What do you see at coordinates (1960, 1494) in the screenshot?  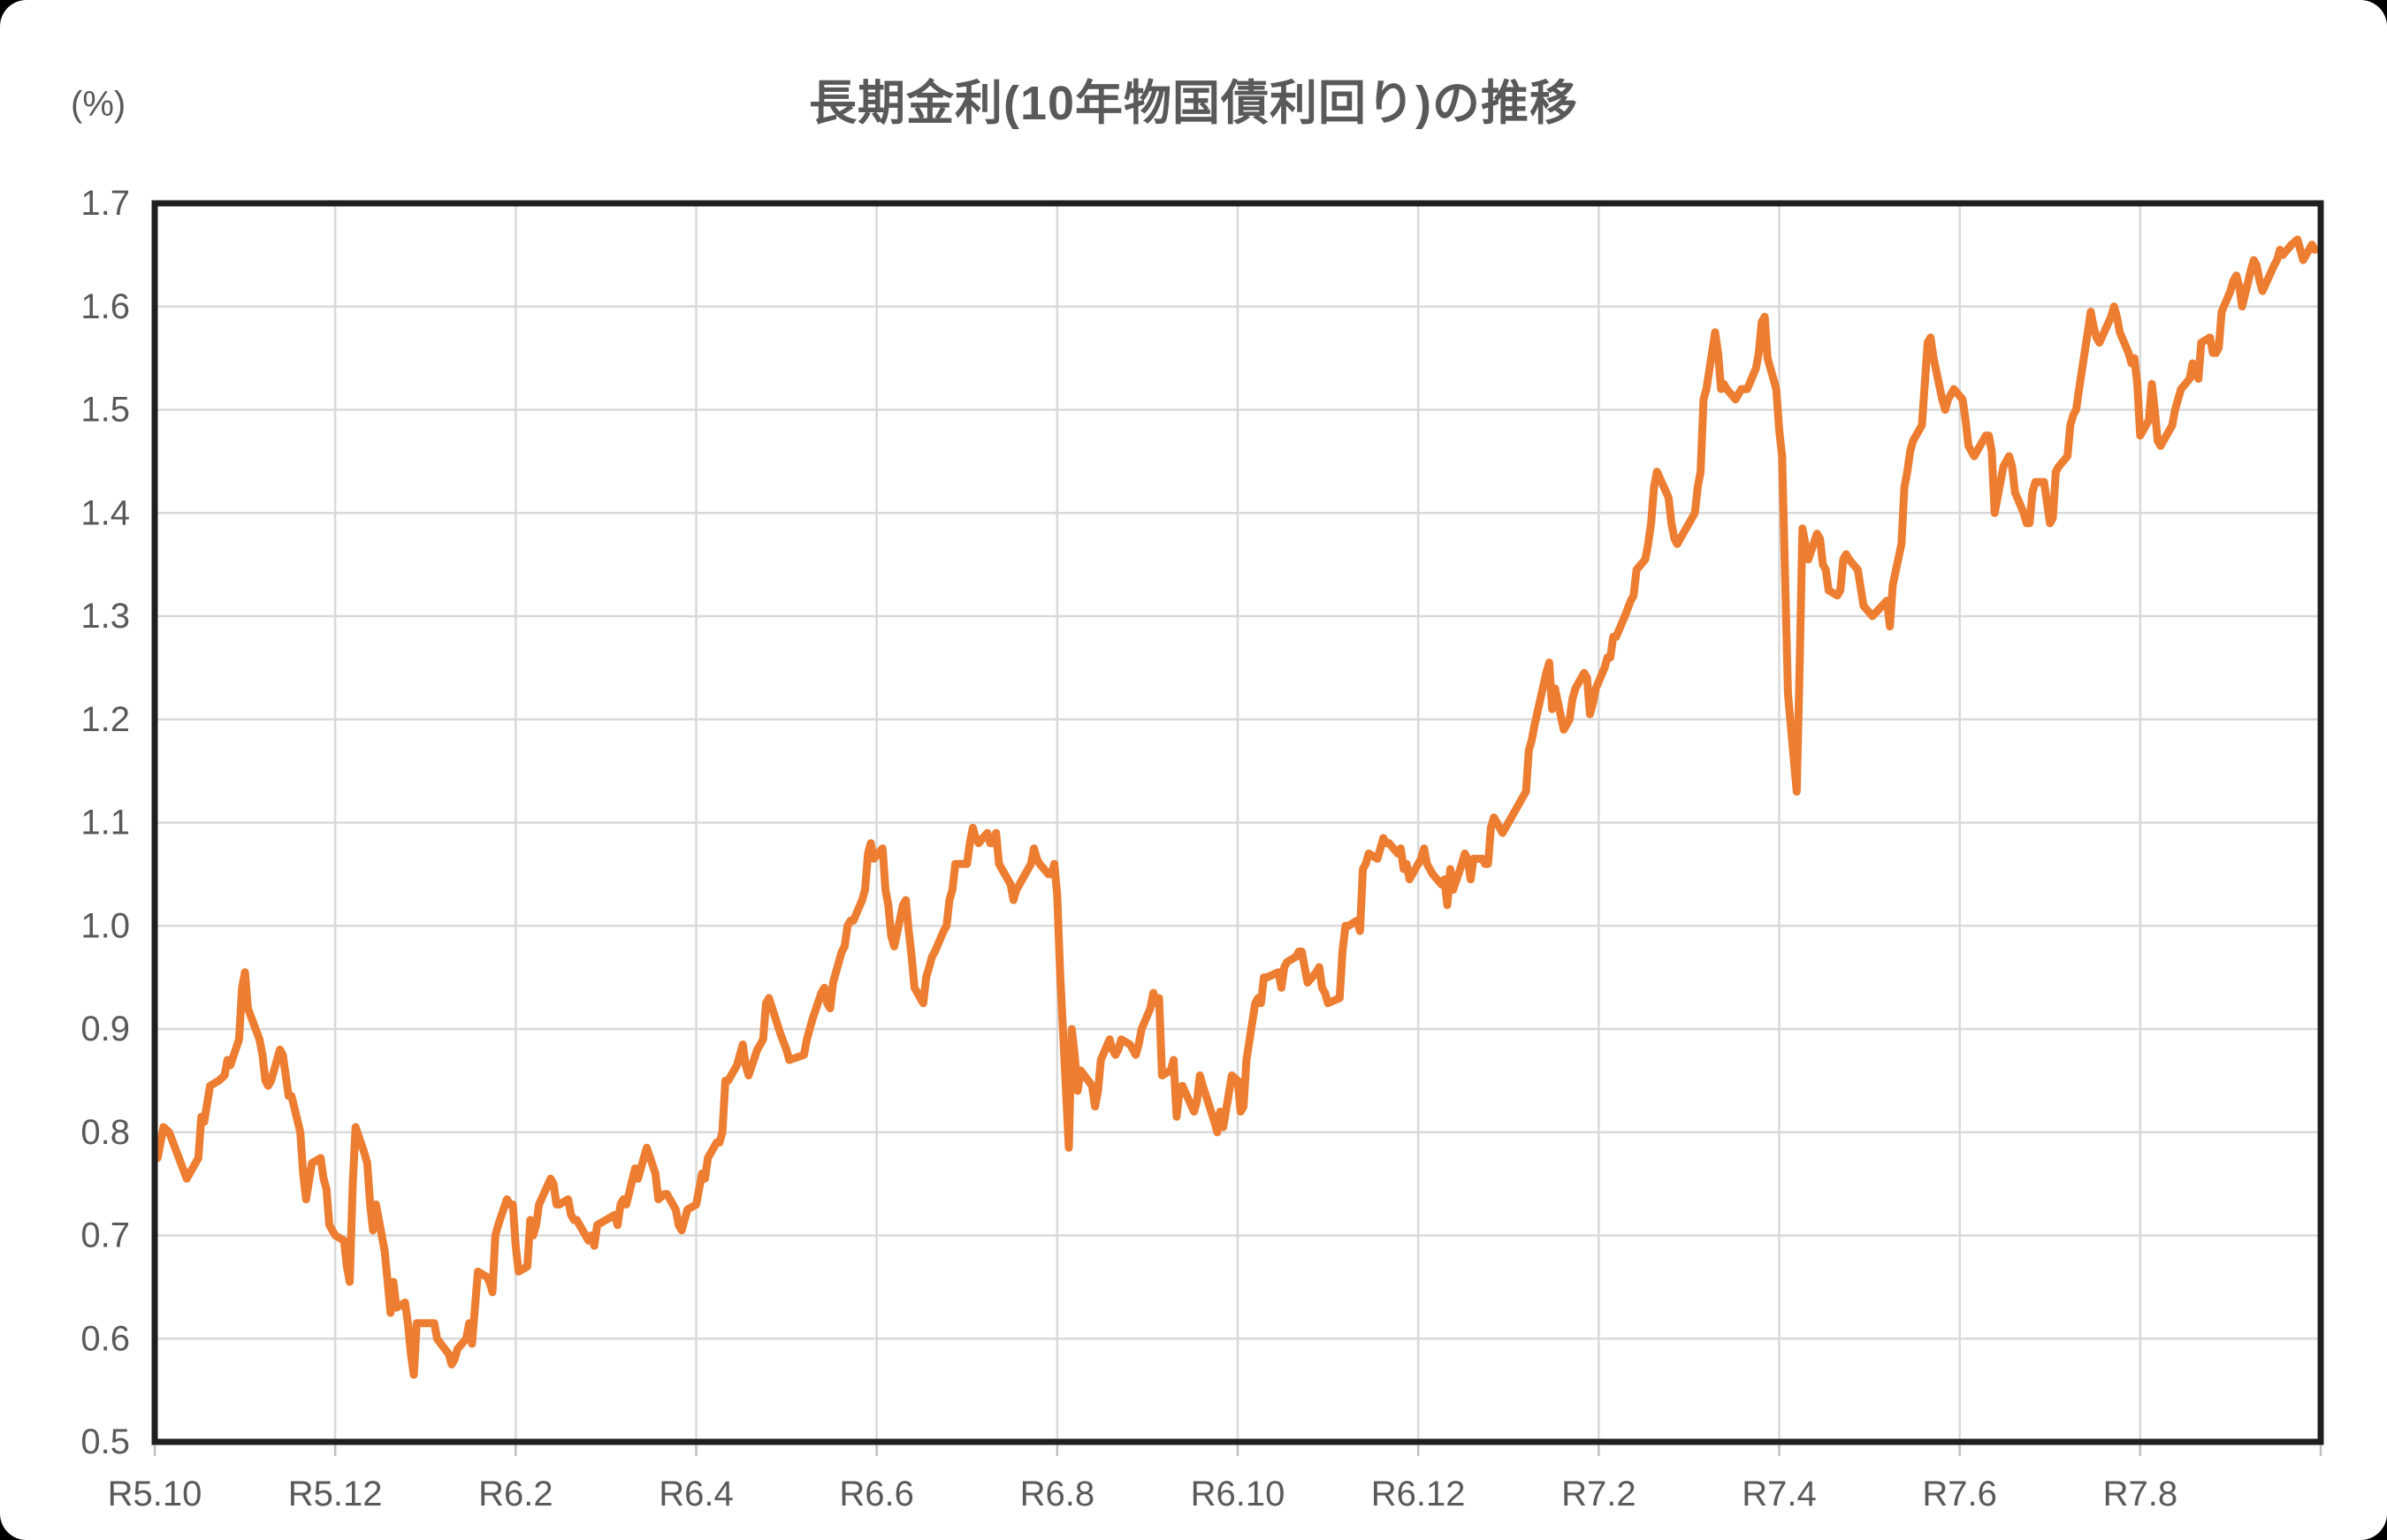 I see `x-tick-label: R7.6` at bounding box center [1960, 1494].